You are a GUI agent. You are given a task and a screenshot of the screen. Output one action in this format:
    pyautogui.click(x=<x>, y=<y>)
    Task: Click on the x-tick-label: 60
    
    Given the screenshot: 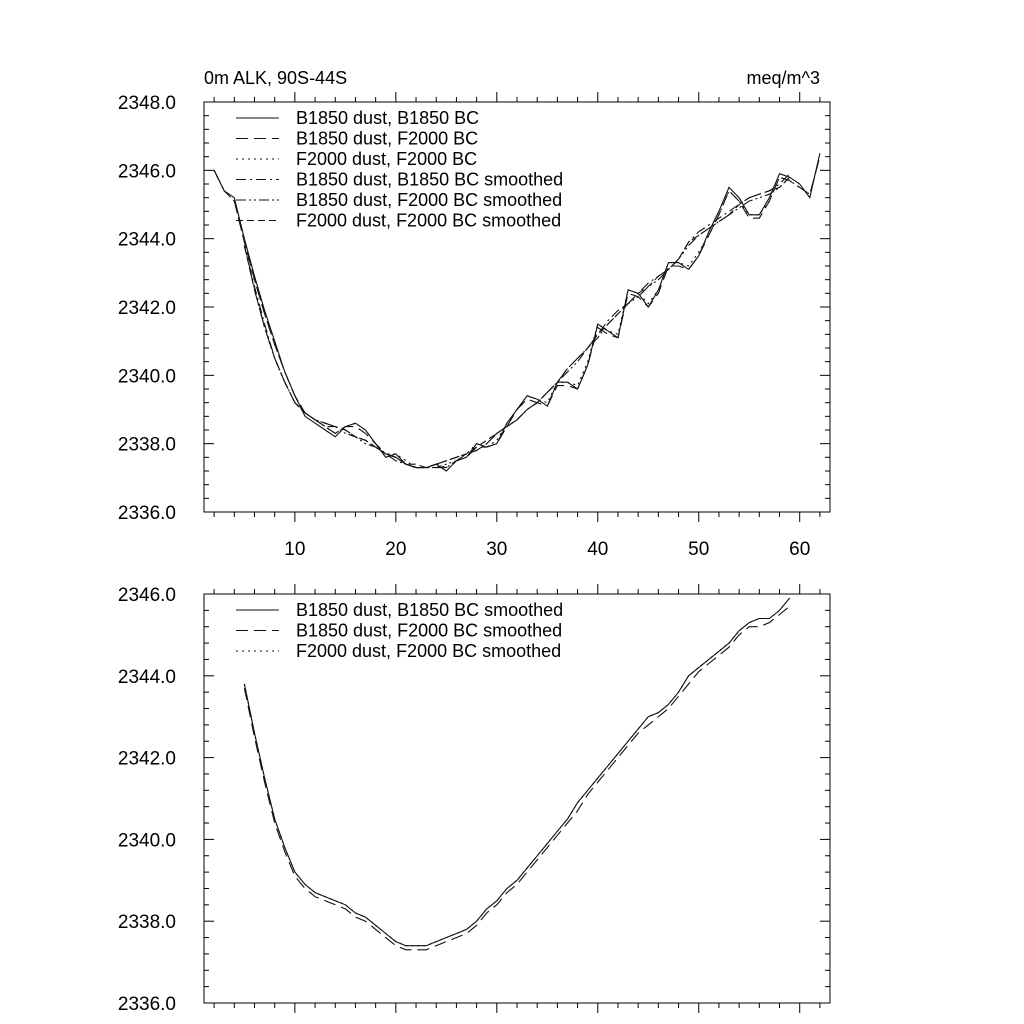 What is the action you would take?
    pyautogui.click(x=799, y=549)
    